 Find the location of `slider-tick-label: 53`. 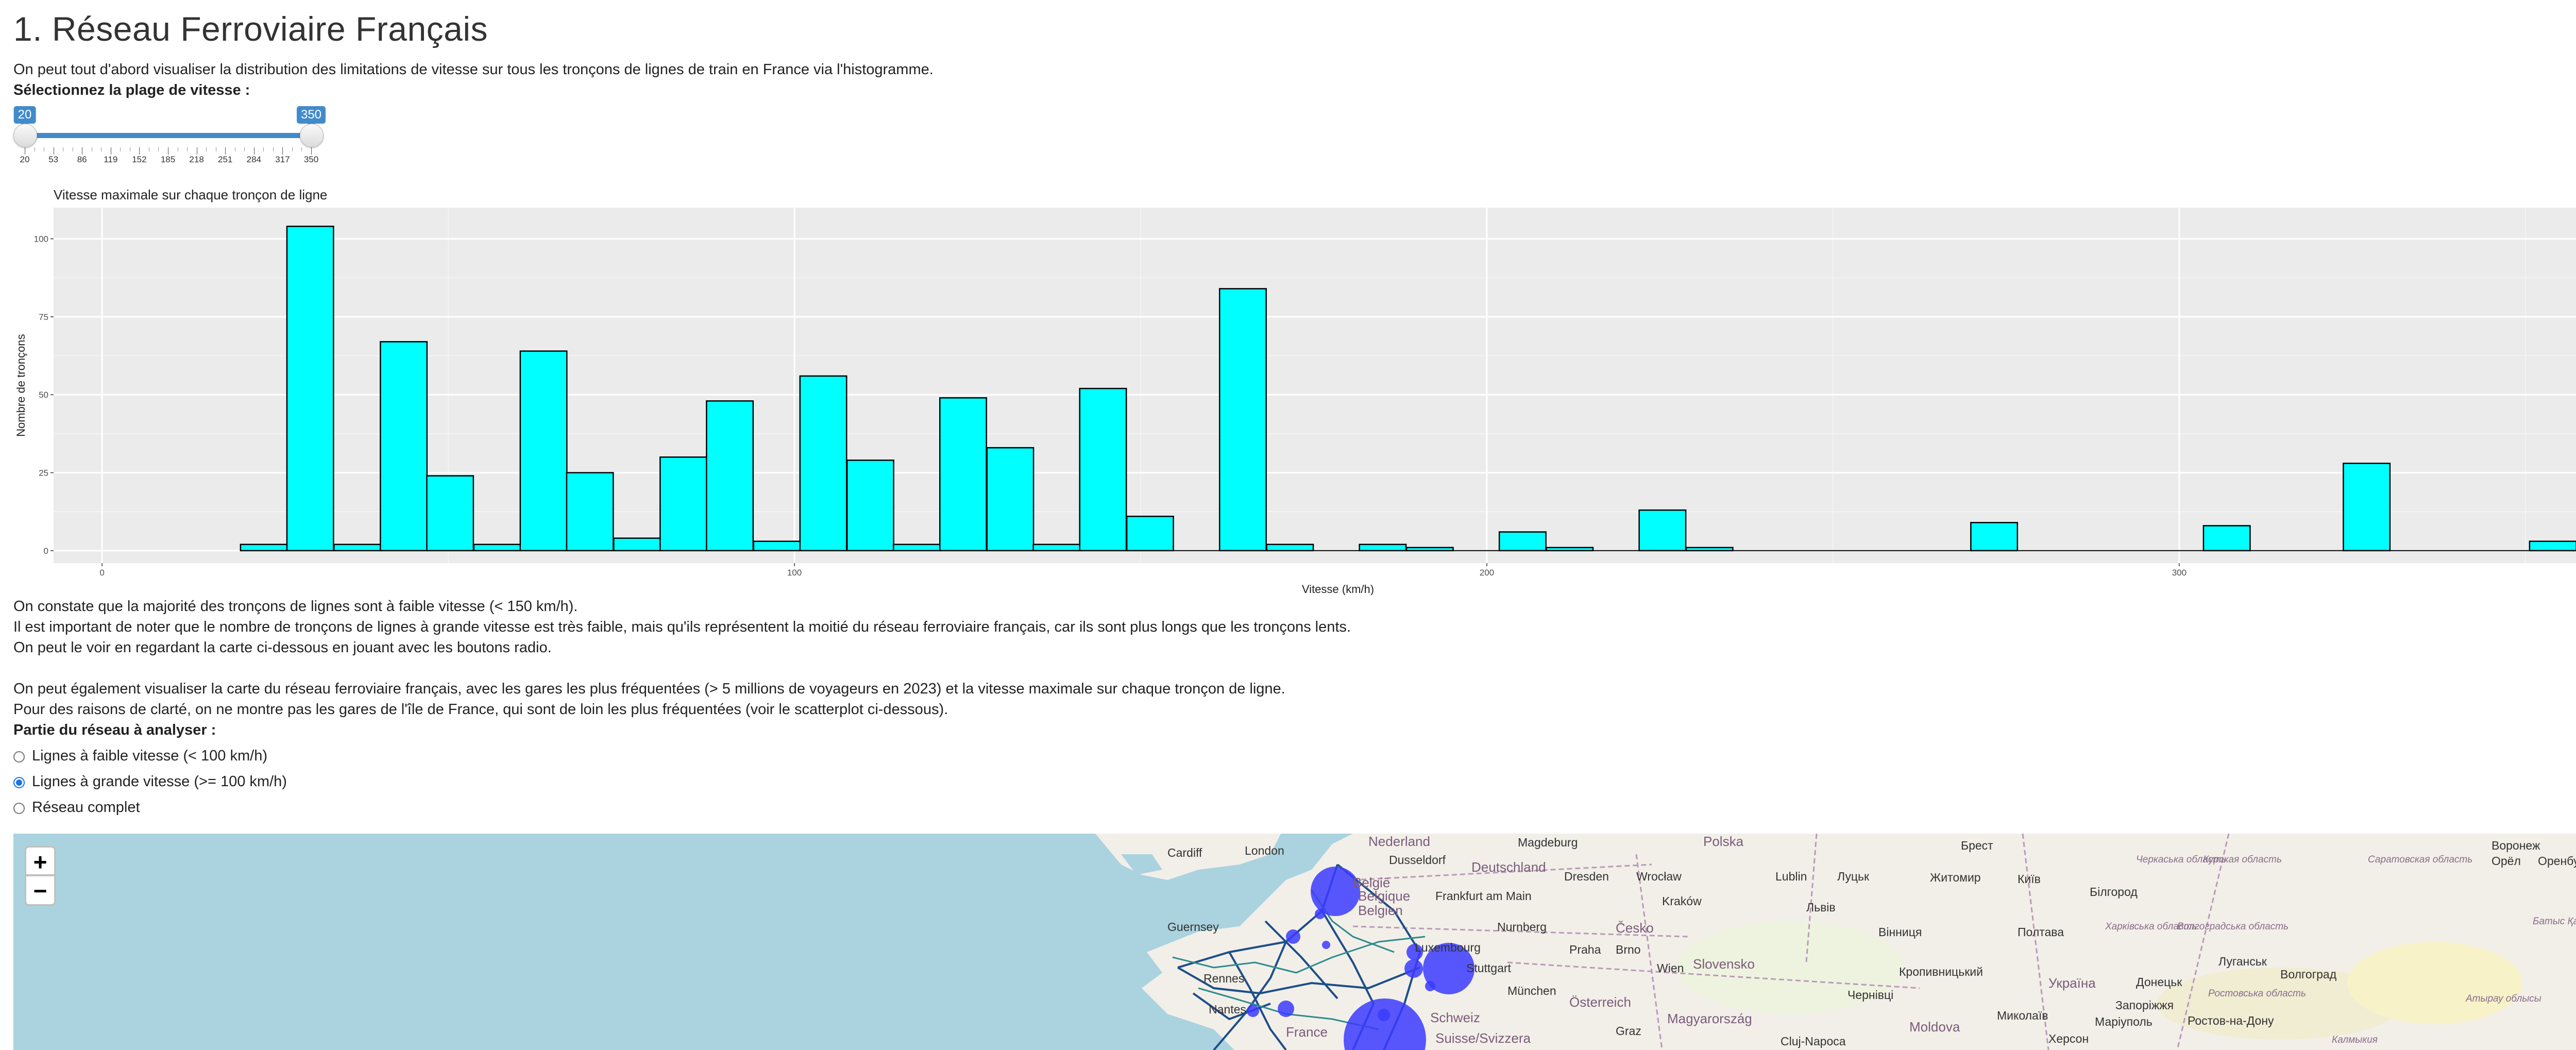

slider-tick-label: 53 is located at coordinates (53, 159).